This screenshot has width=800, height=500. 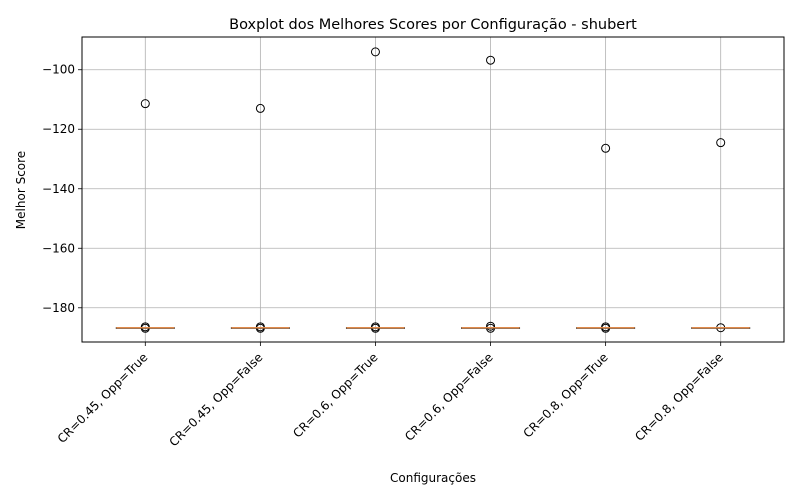 I want to click on y-axis-ticks: −100 −120 −140 −160 −180, so click(x=62, y=189).